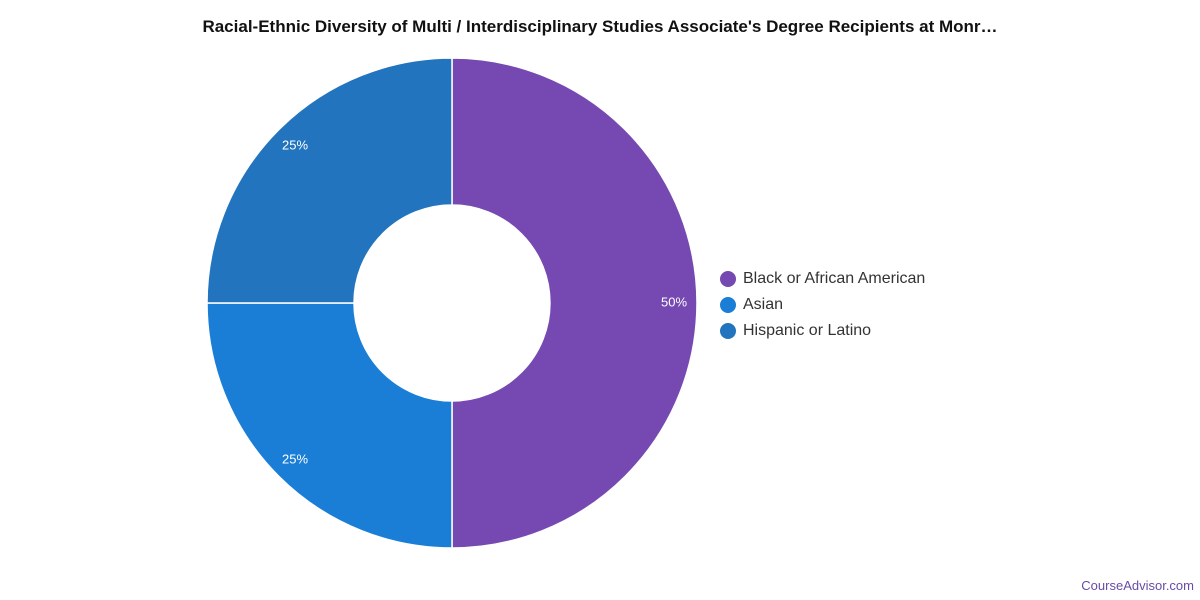  I want to click on legend-item-3: Hispanic or Latino, so click(822, 331).